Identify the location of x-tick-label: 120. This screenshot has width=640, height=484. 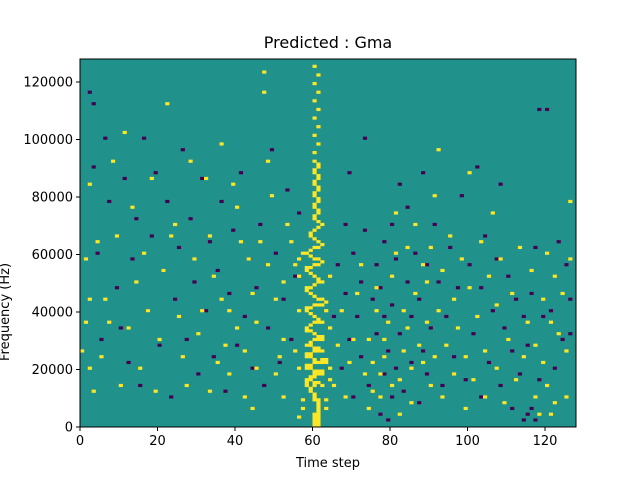
(545, 441).